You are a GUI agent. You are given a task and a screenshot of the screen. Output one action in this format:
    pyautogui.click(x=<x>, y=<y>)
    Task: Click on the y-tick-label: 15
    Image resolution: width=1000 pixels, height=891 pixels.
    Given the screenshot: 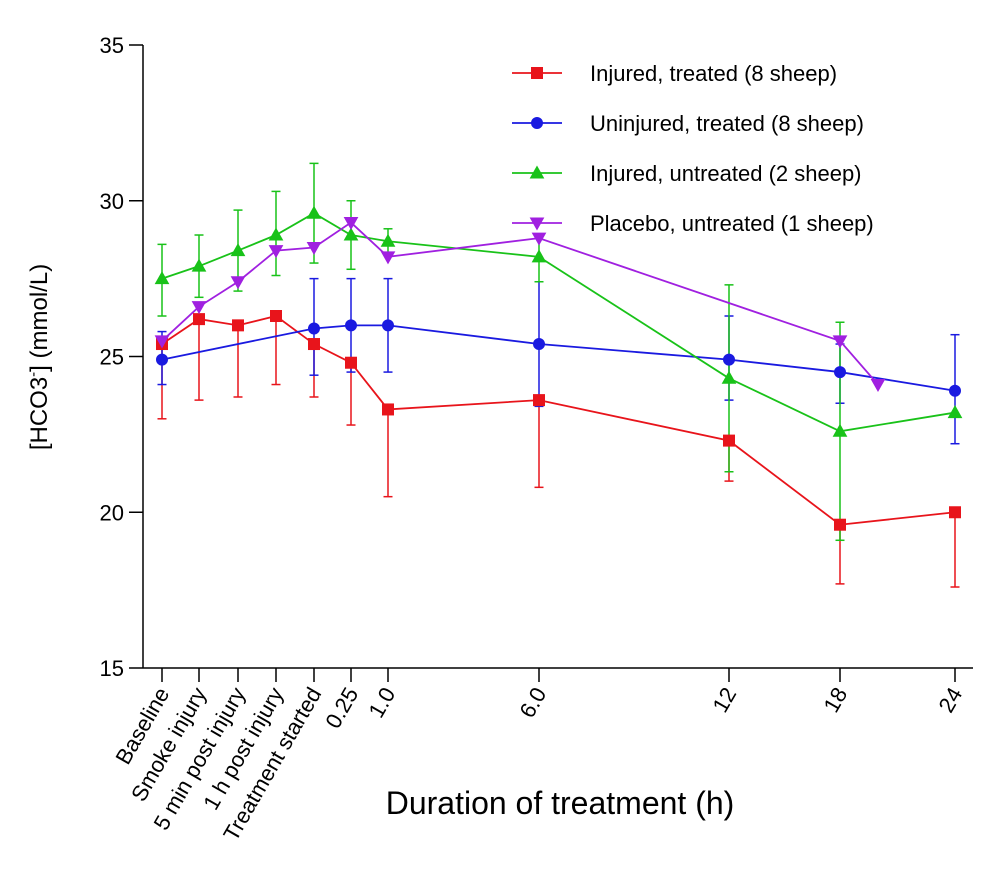 What is the action you would take?
    pyautogui.click(x=112, y=668)
    